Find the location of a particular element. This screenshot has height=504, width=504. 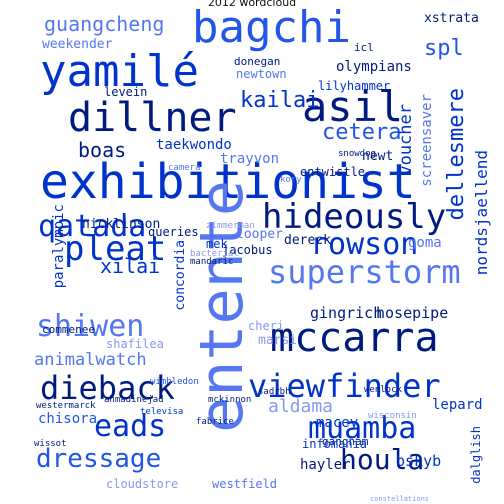

word-superstorm: superstorm is located at coordinates (364, 272).